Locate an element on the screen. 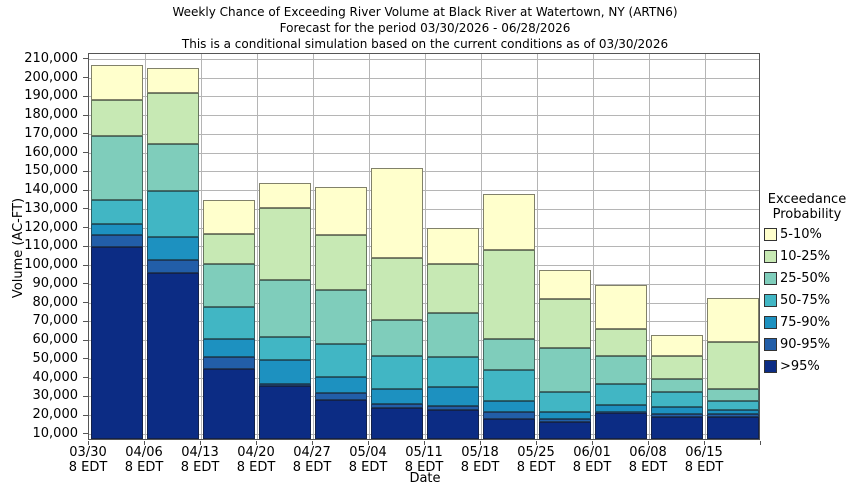 The height and width of the screenshot is (500, 850). x-tick-label: 04/13 8 EDT is located at coordinates (200, 460).